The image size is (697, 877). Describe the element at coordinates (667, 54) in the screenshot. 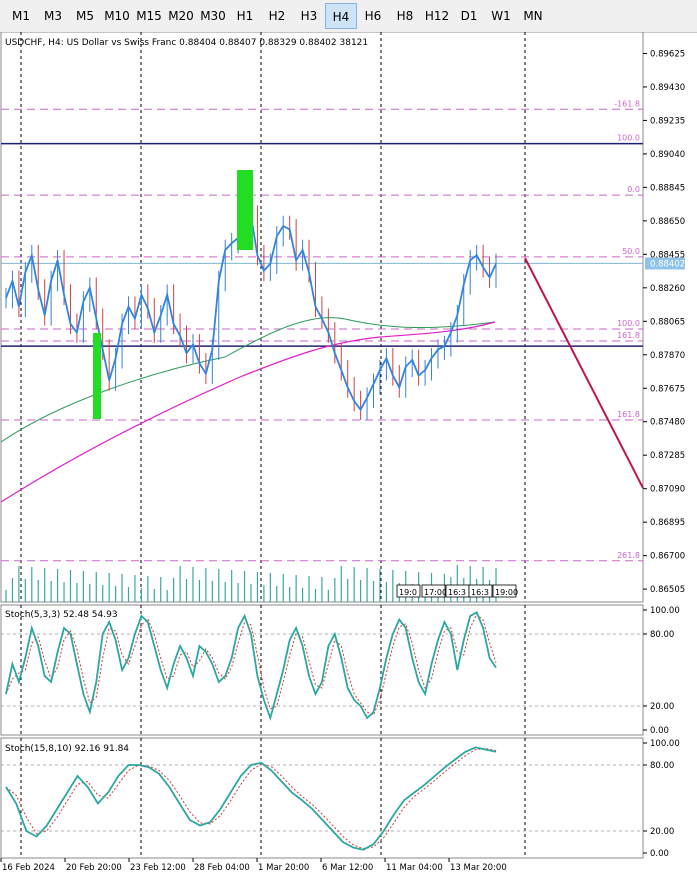

I see `price-tick-label: 0.89625` at that location.